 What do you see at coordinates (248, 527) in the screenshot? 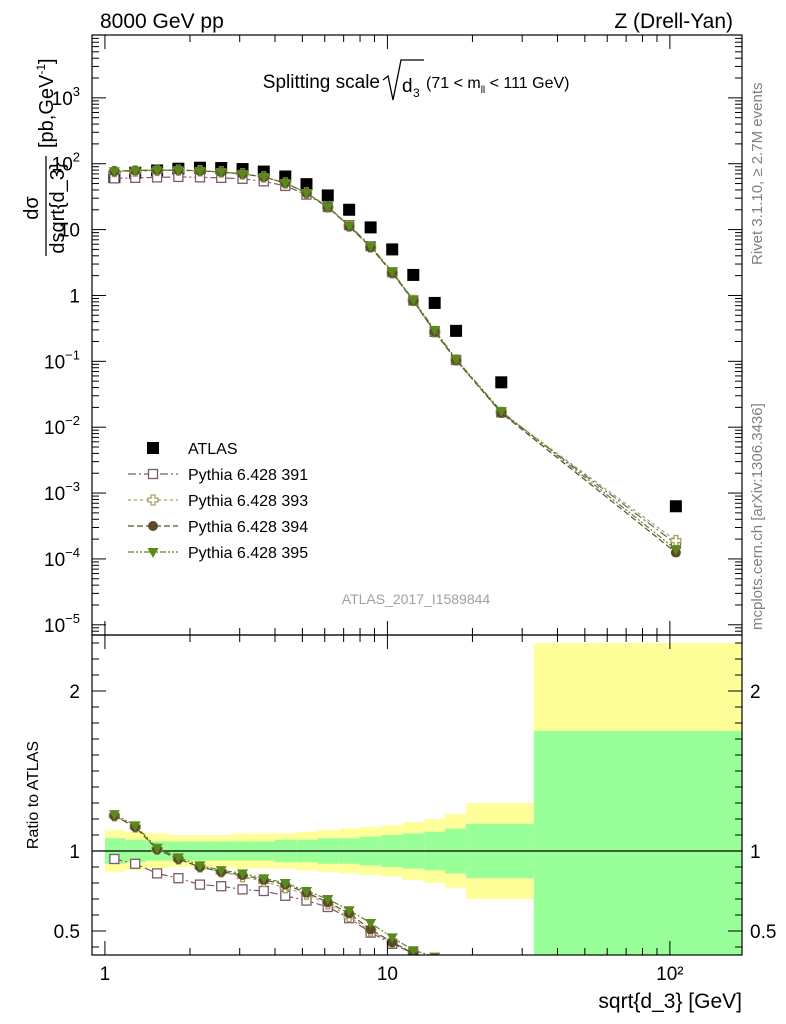
I see `legend-label: Pythia 6.428 394` at bounding box center [248, 527].